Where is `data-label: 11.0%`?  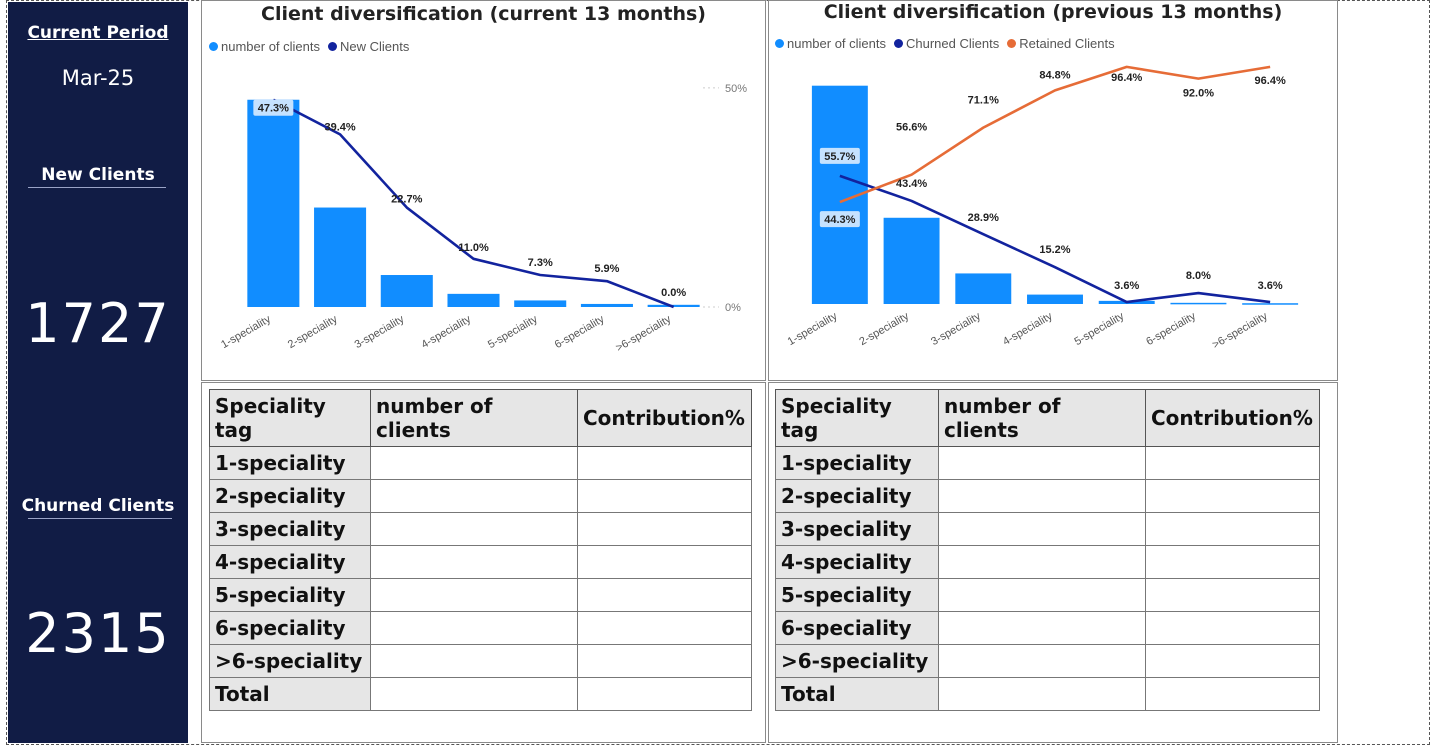 data-label: 11.0% is located at coordinates (473, 248).